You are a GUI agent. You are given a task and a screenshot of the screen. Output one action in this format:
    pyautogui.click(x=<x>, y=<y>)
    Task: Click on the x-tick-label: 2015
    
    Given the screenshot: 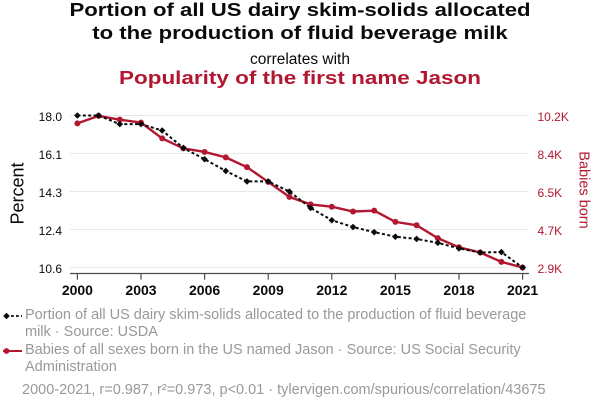 What is the action you would take?
    pyautogui.click(x=395, y=290)
    